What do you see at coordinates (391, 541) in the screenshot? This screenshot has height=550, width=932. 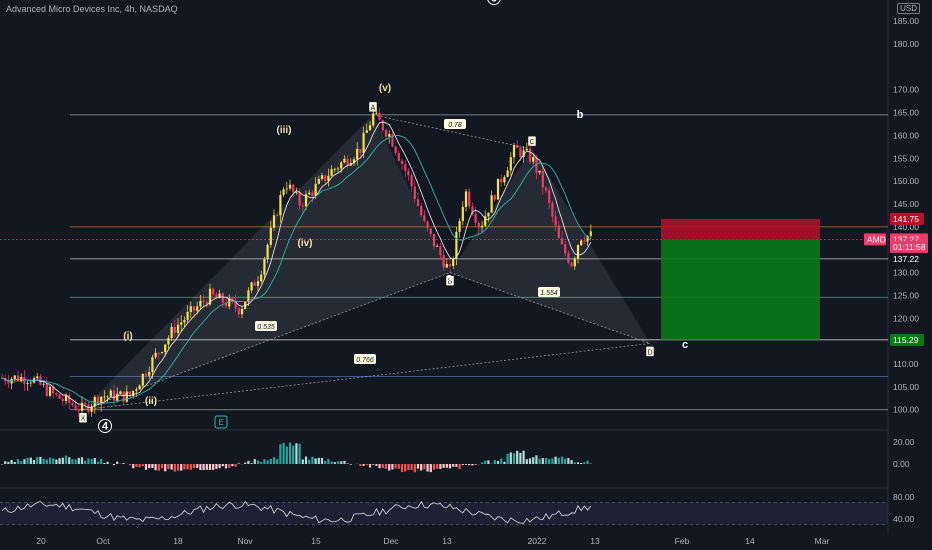 I see `time-tick-label: Dec` at bounding box center [391, 541].